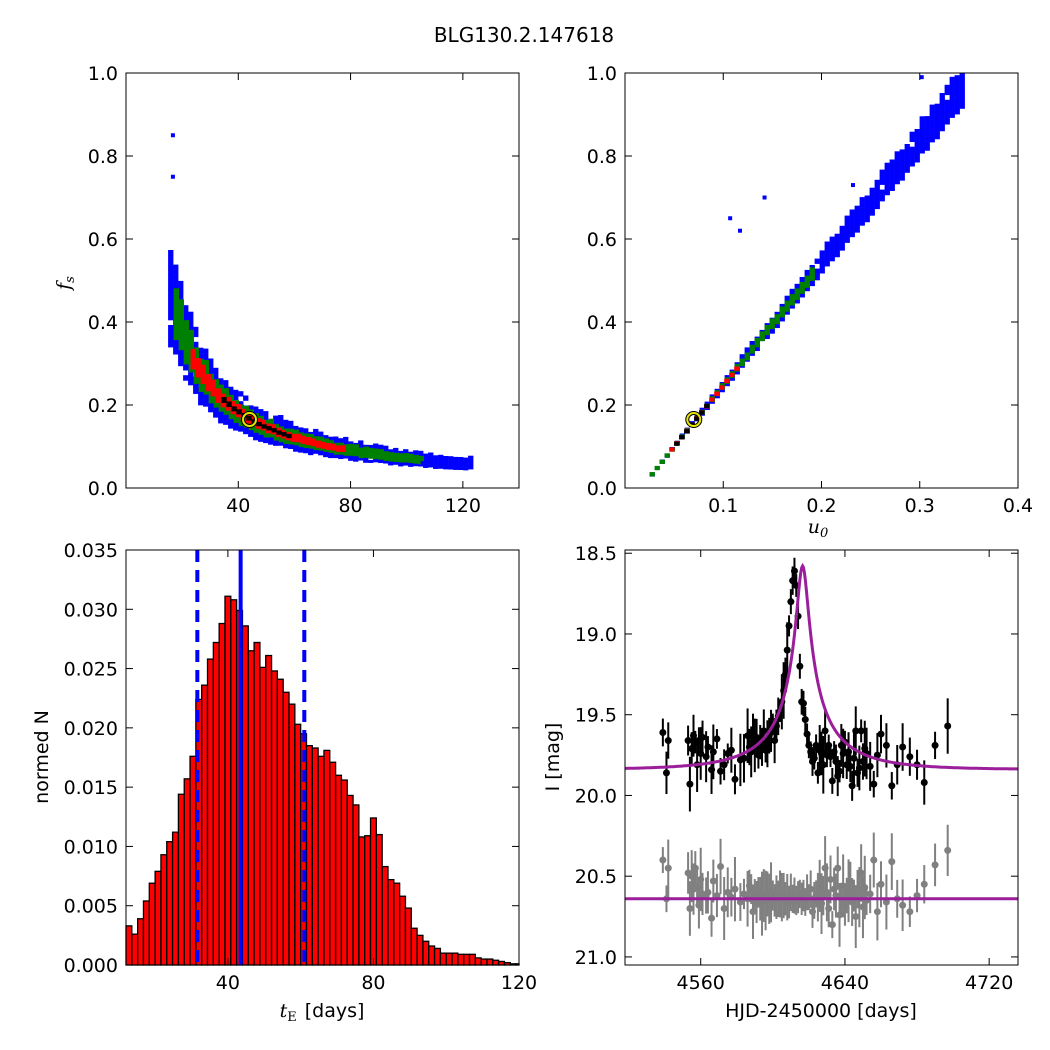 Image resolution: width=1050 pixels, height=1050 pixels. Describe the element at coordinates (259, 424) in the screenshot. I see `heatmap-cell-core` at that location.